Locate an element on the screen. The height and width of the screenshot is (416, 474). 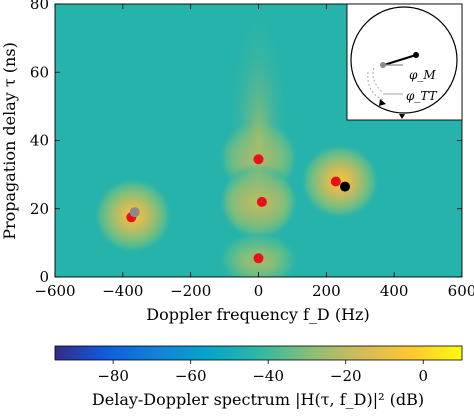
y-tick-label: 20 is located at coordinates (39, 209).